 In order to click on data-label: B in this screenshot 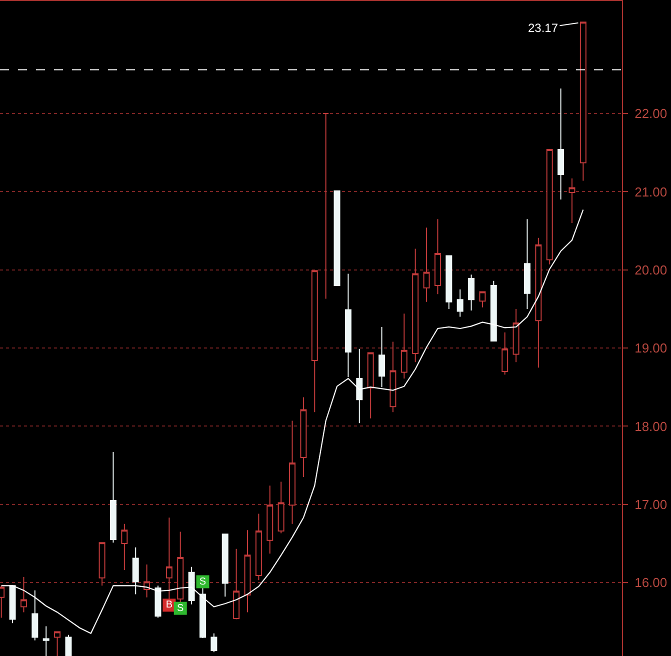, I will do `click(169, 605)`.